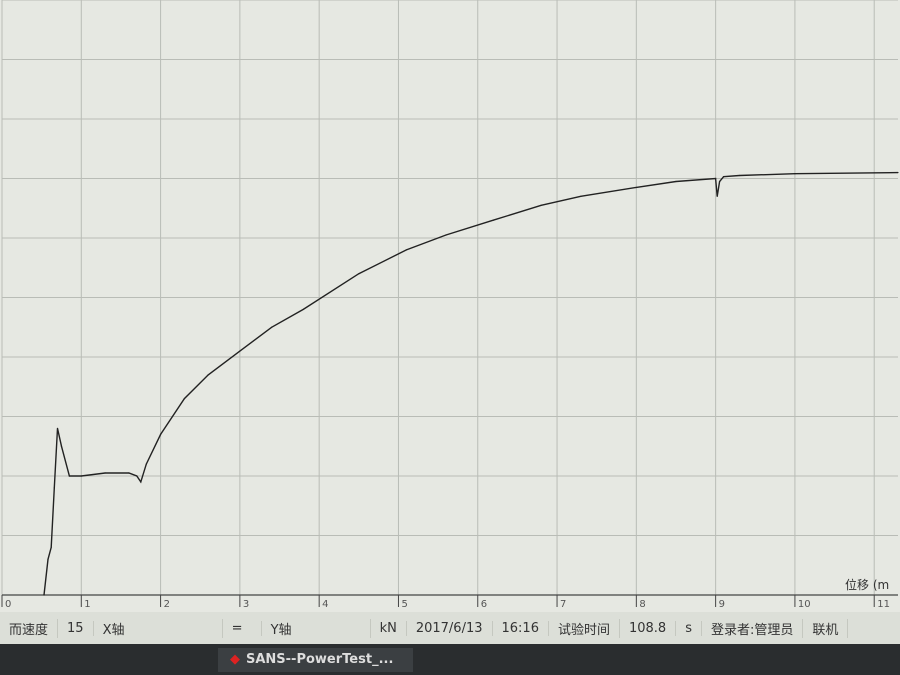 This screenshot has height=675, width=900. Describe the element at coordinates (8, 604) in the screenshot. I see `x-tick-label: 0` at that location.